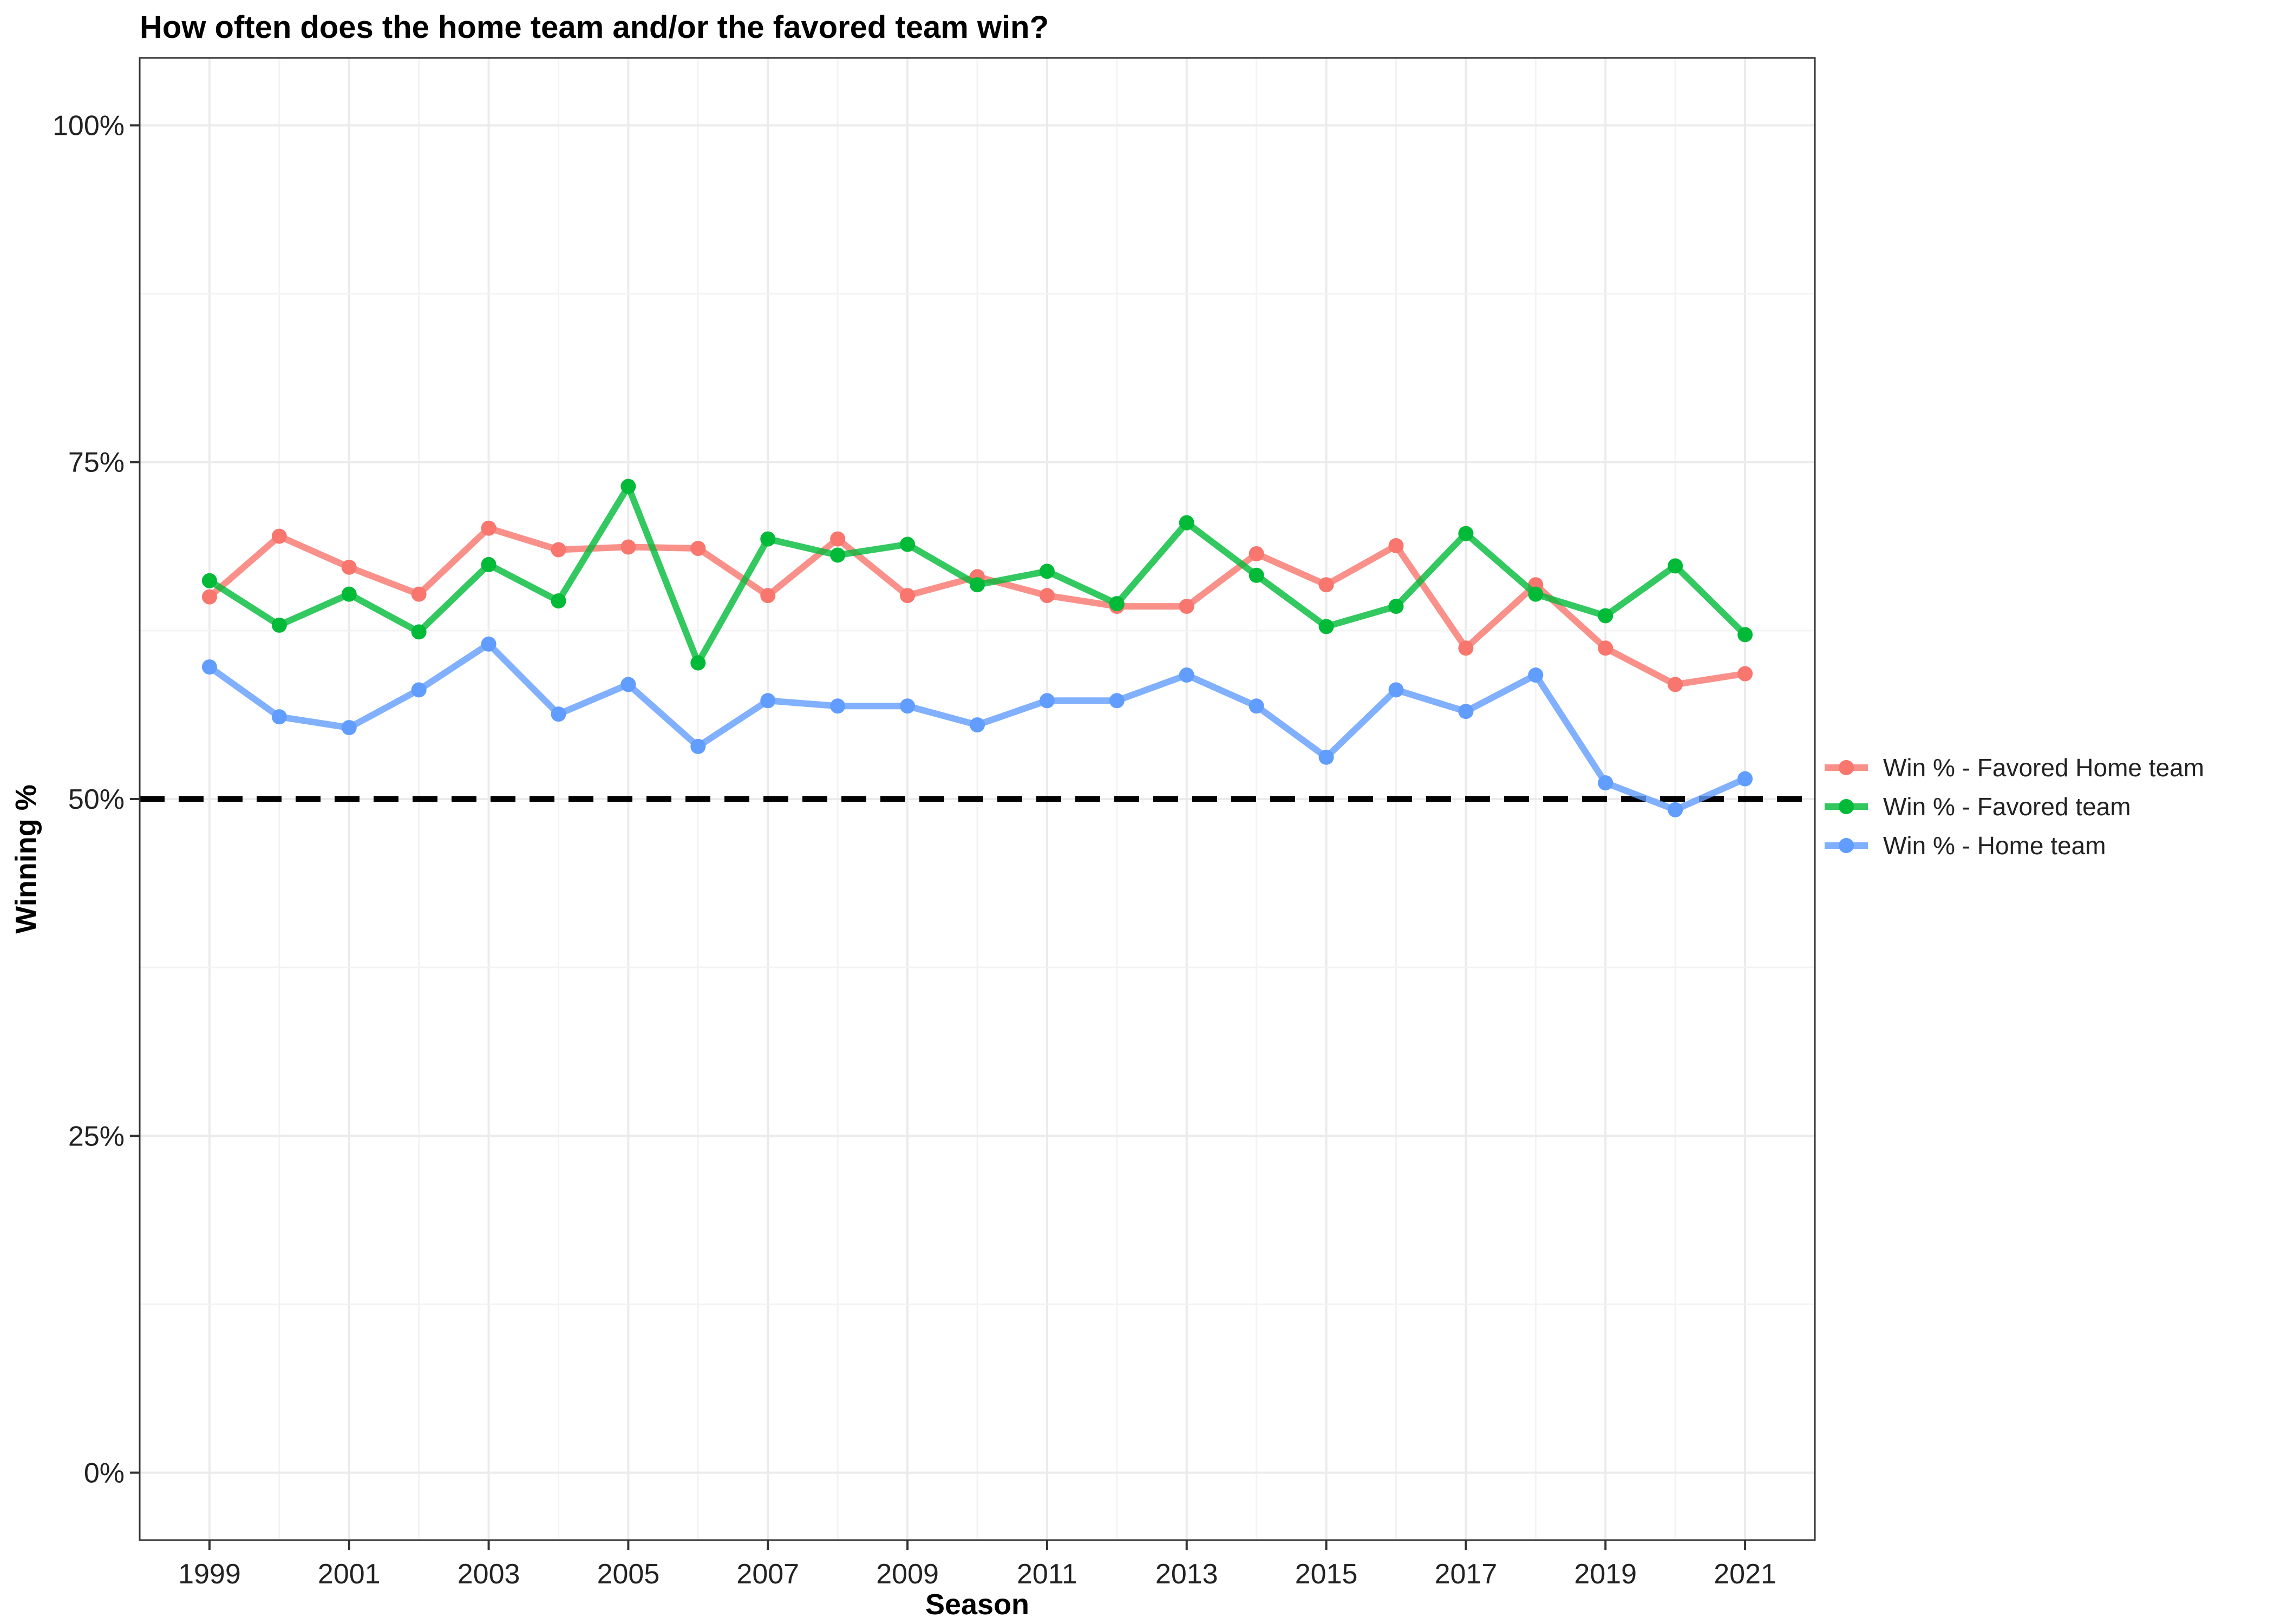 Image resolution: width=2274 pixels, height=1624 pixels. I want to click on x-tick-label: 2003, so click(489, 1574).